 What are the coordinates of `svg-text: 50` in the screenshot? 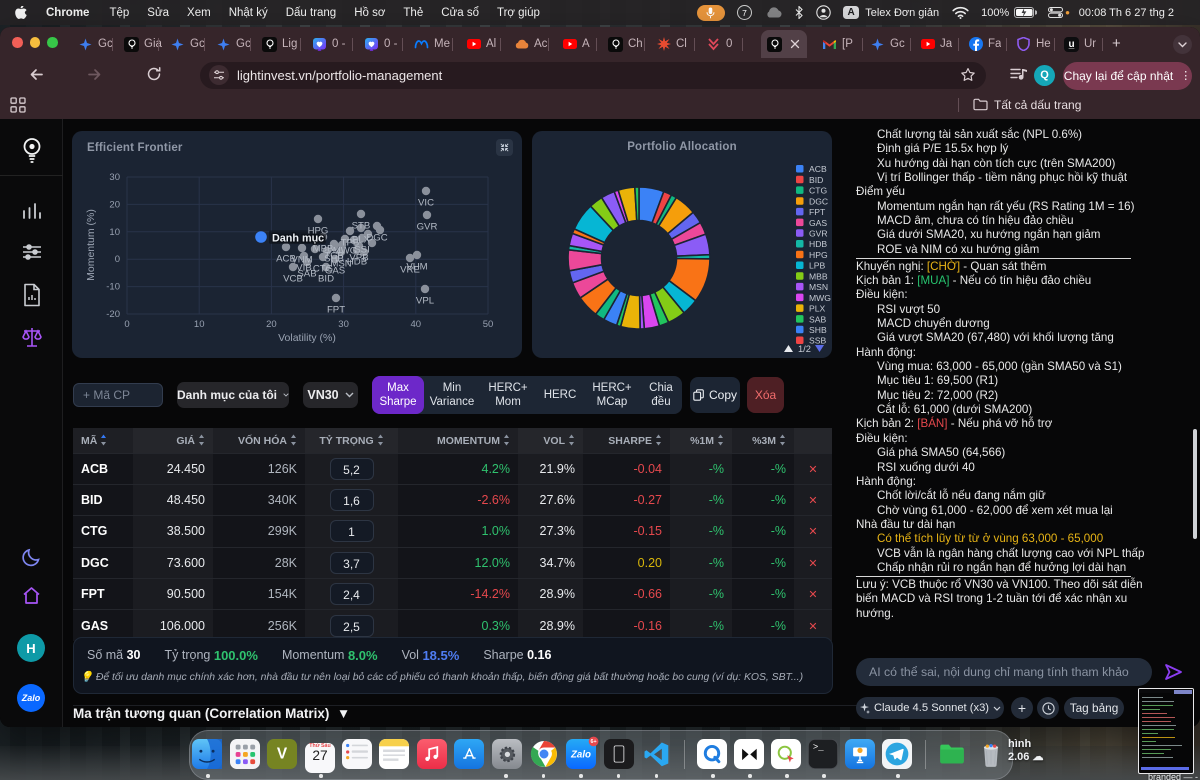 It's located at (488, 324).